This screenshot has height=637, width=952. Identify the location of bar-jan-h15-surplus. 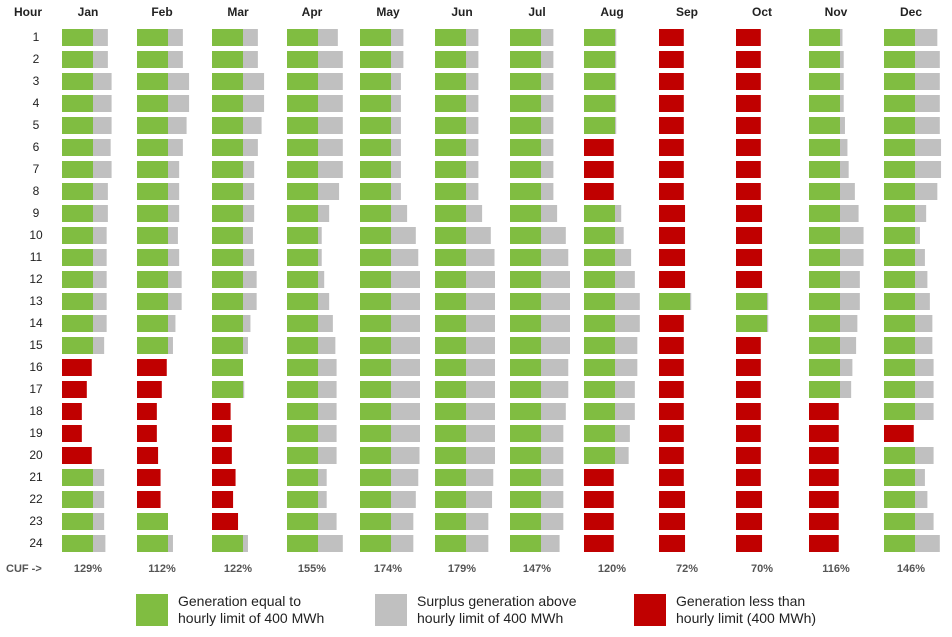
(99, 345).